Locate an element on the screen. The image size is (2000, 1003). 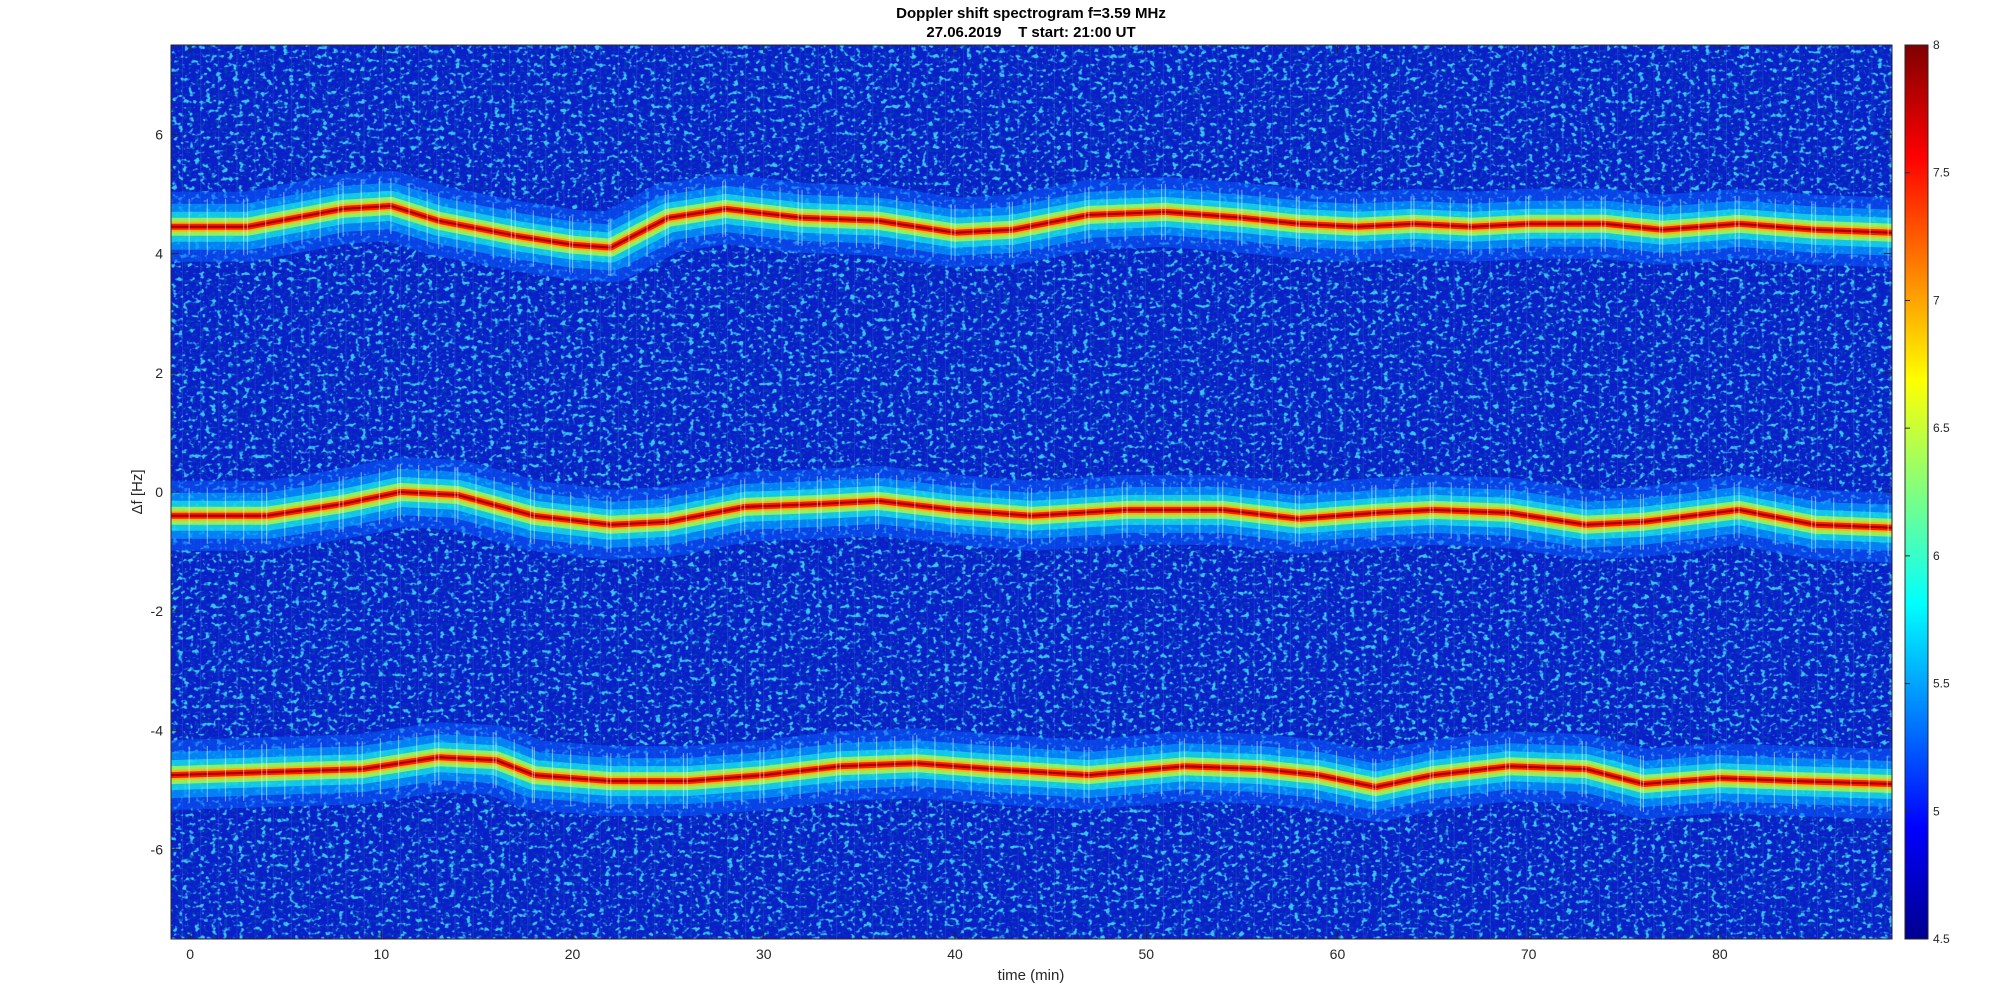
x-tick-label: 60 is located at coordinates (1338, 954).